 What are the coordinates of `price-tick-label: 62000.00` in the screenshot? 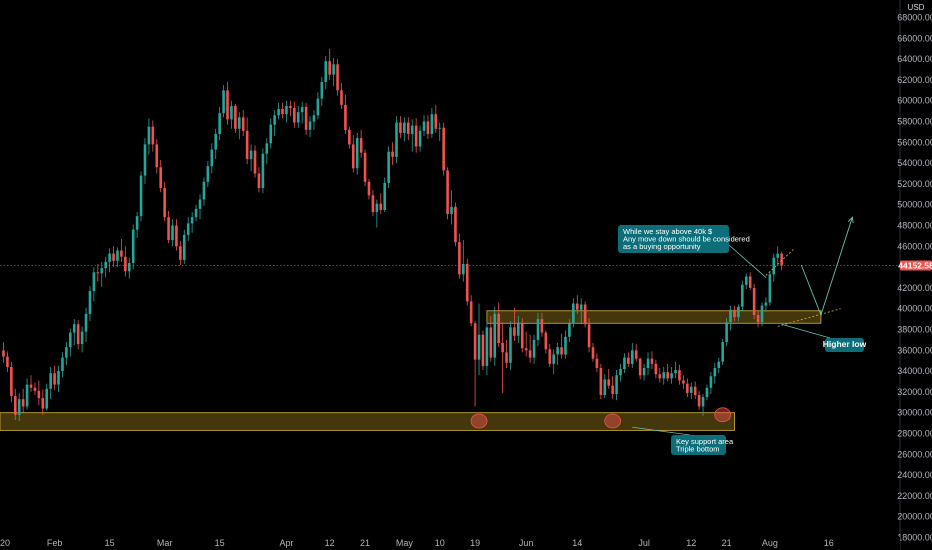 It's located at (914, 80).